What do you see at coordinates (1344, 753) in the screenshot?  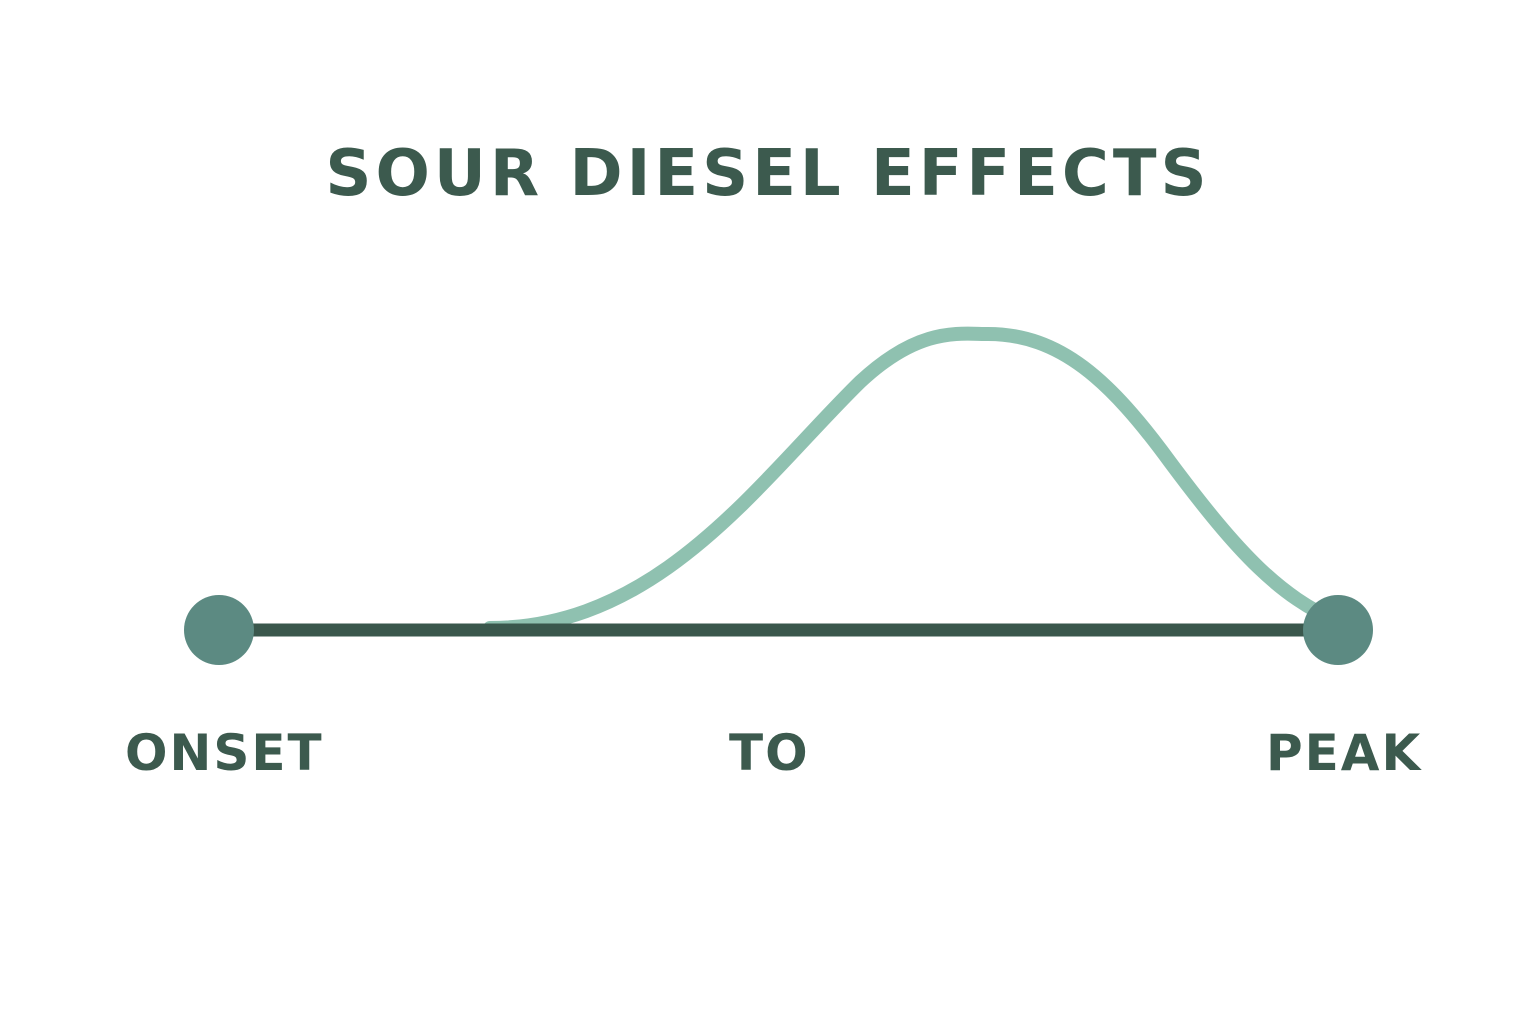 I see `peak-label: PEAK` at bounding box center [1344, 753].